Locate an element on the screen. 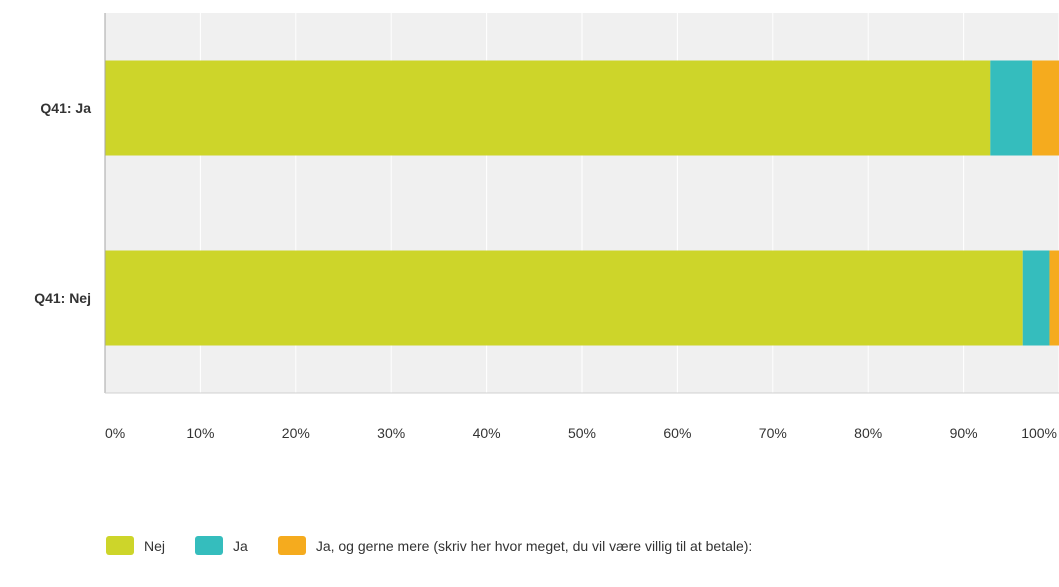 This screenshot has width=1059, height=587. x-tick-label: 50% is located at coordinates (582, 433).